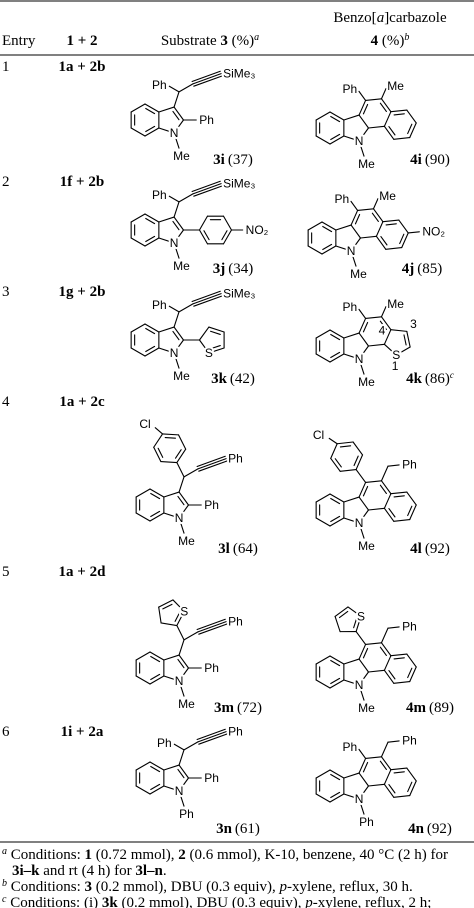  Describe the element at coordinates (233, 269) in the screenshot. I see `compound-label: 3j (34)` at that location.